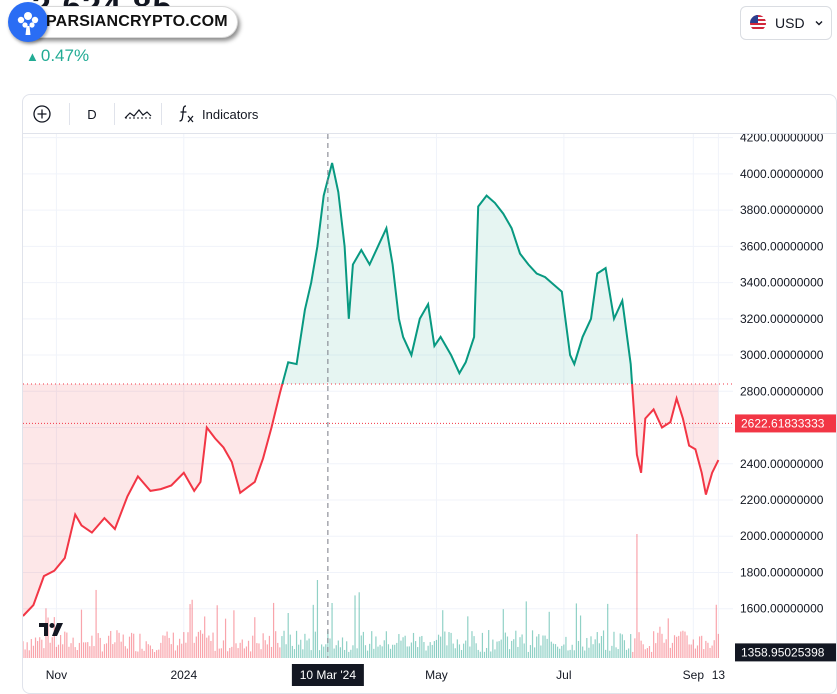 This screenshot has height=694, width=837. Describe the element at coordinates (783, 652) in the screenshot. I see `crosshair-price-label: 1358.95025398` at that location.